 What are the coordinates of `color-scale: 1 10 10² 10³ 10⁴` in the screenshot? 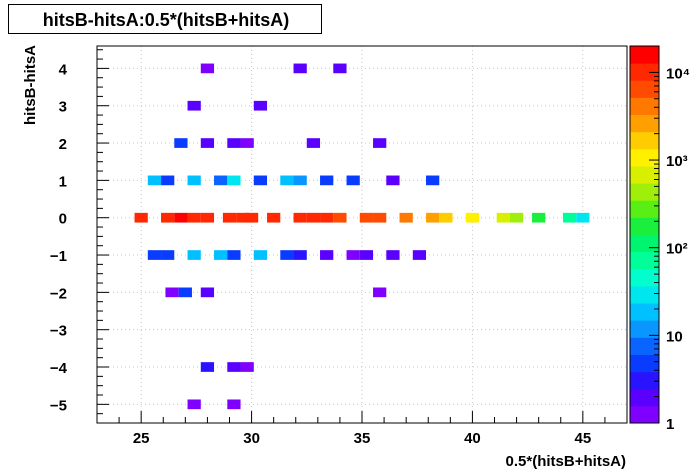 It's located at (659, 239).